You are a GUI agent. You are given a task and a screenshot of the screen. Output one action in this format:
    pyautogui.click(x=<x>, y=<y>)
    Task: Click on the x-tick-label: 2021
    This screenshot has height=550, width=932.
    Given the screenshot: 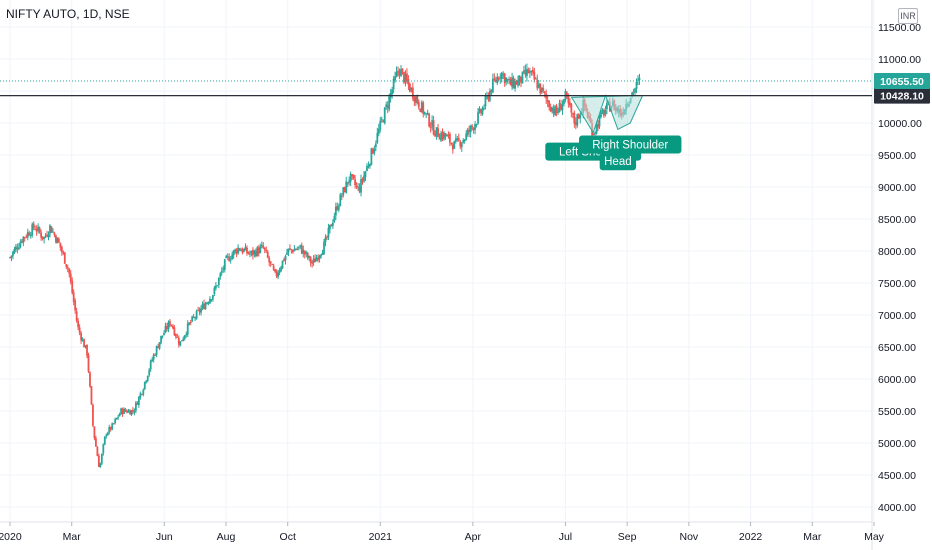 What is the action you would take?
    pyautogui.click(x=381, y=537)
    